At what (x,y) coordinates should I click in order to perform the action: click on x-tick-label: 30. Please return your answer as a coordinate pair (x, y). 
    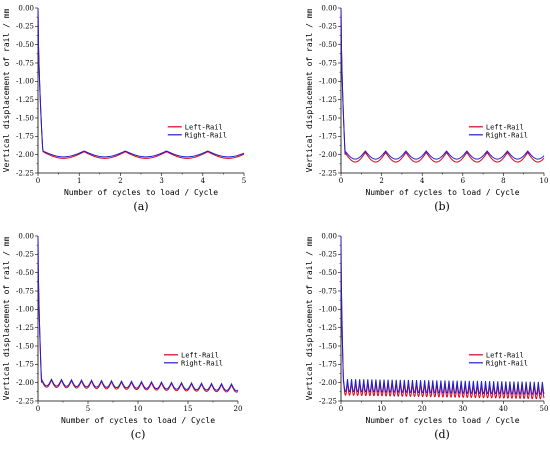
    Looking at the image, I should click on (462, 409).